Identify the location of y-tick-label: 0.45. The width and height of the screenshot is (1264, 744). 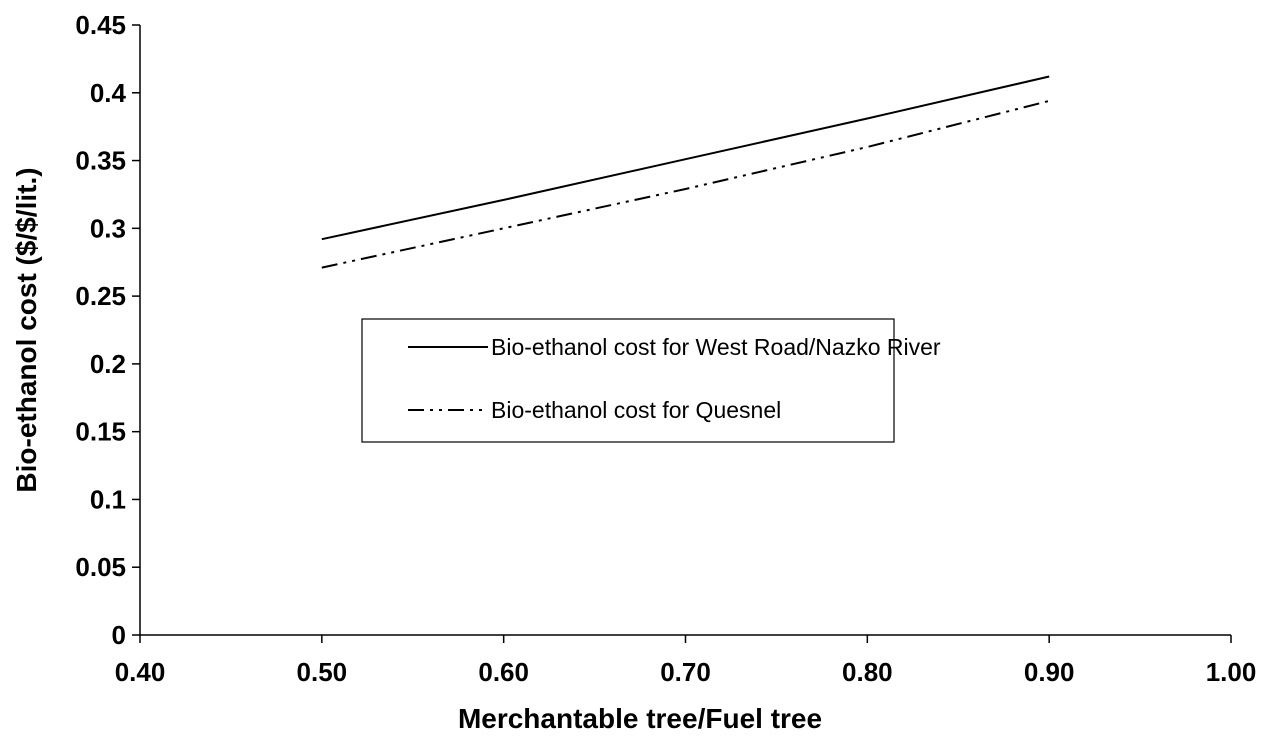
(100, 25).